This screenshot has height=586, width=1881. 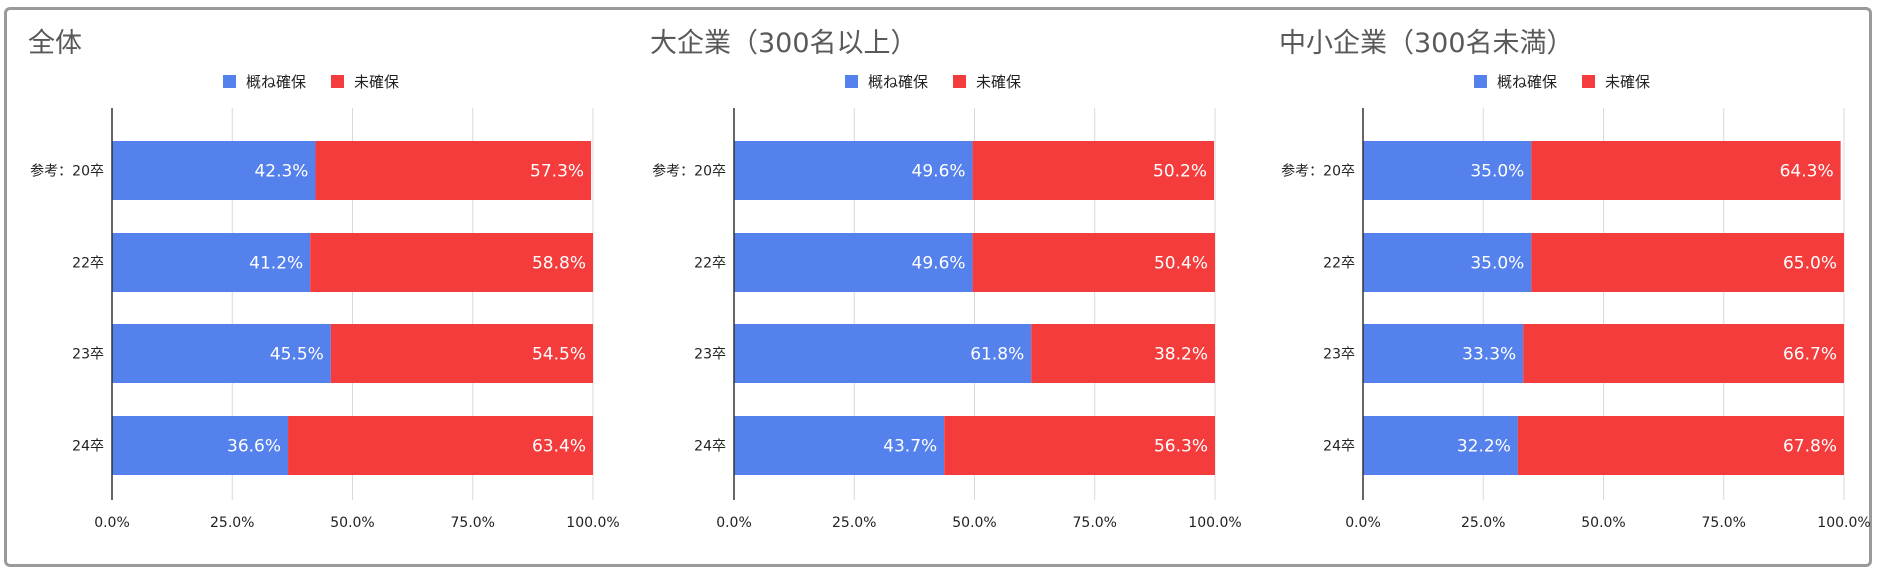 What do you see at coordinates (1484, 447) in the screenshot?
I see `data-label: 32.2%` at bounding box center [1484, 447].